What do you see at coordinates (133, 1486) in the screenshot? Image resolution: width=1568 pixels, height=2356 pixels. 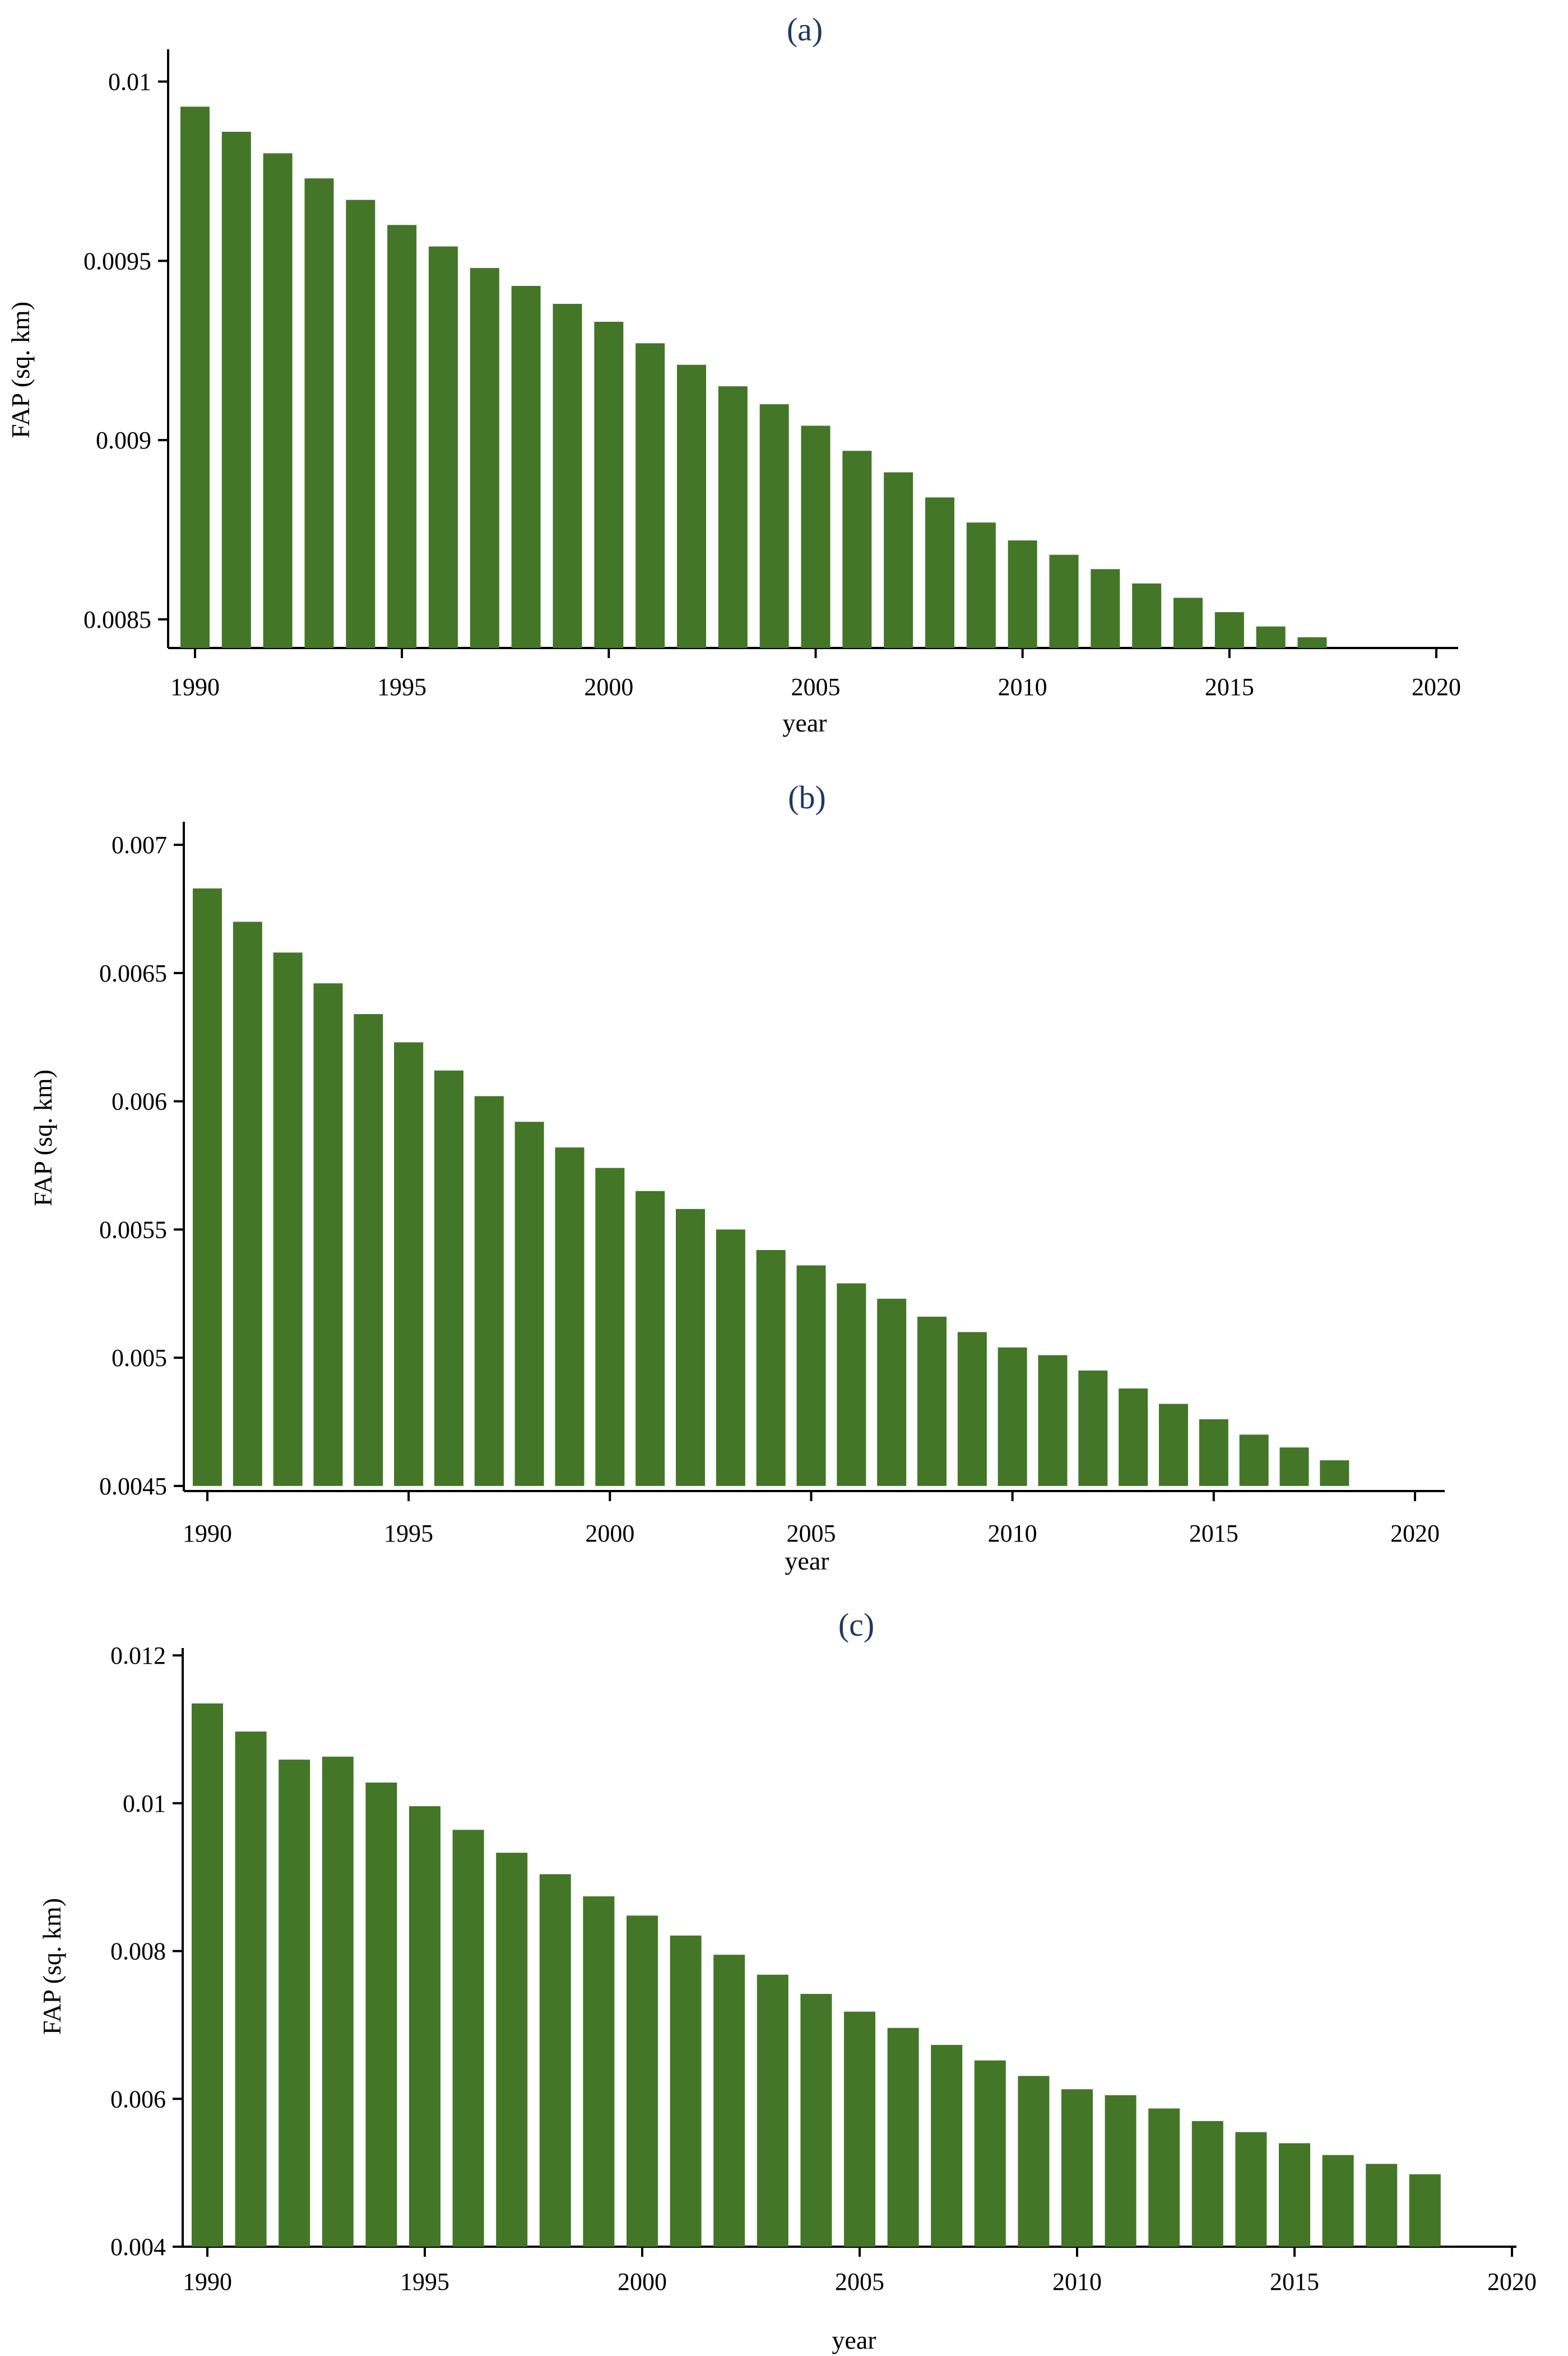 I see `y-tick-label: 0.0045` at bounding box center [133, 1486].